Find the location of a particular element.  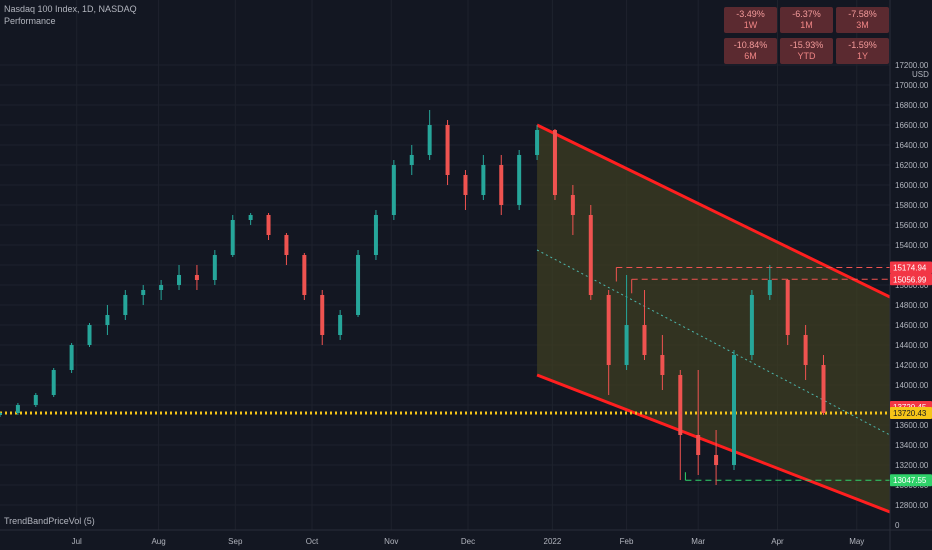

channel-lower-line is located at coordinates (713, 443).